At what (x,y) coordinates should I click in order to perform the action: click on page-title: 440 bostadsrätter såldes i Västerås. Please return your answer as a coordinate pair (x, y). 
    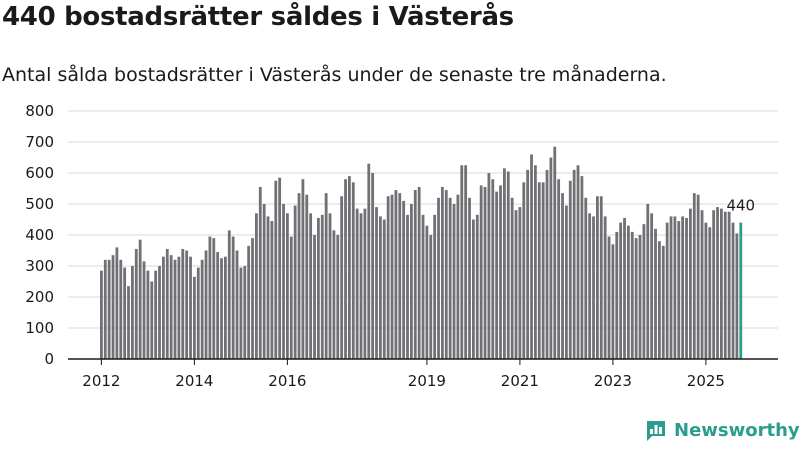
    Looking at the image, I should click on (258, 17).